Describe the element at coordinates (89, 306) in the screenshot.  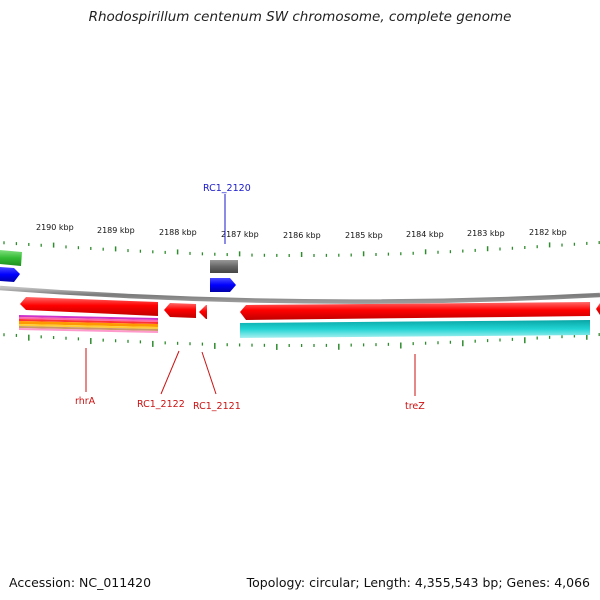
I see `gene-rhra-red` at that location.